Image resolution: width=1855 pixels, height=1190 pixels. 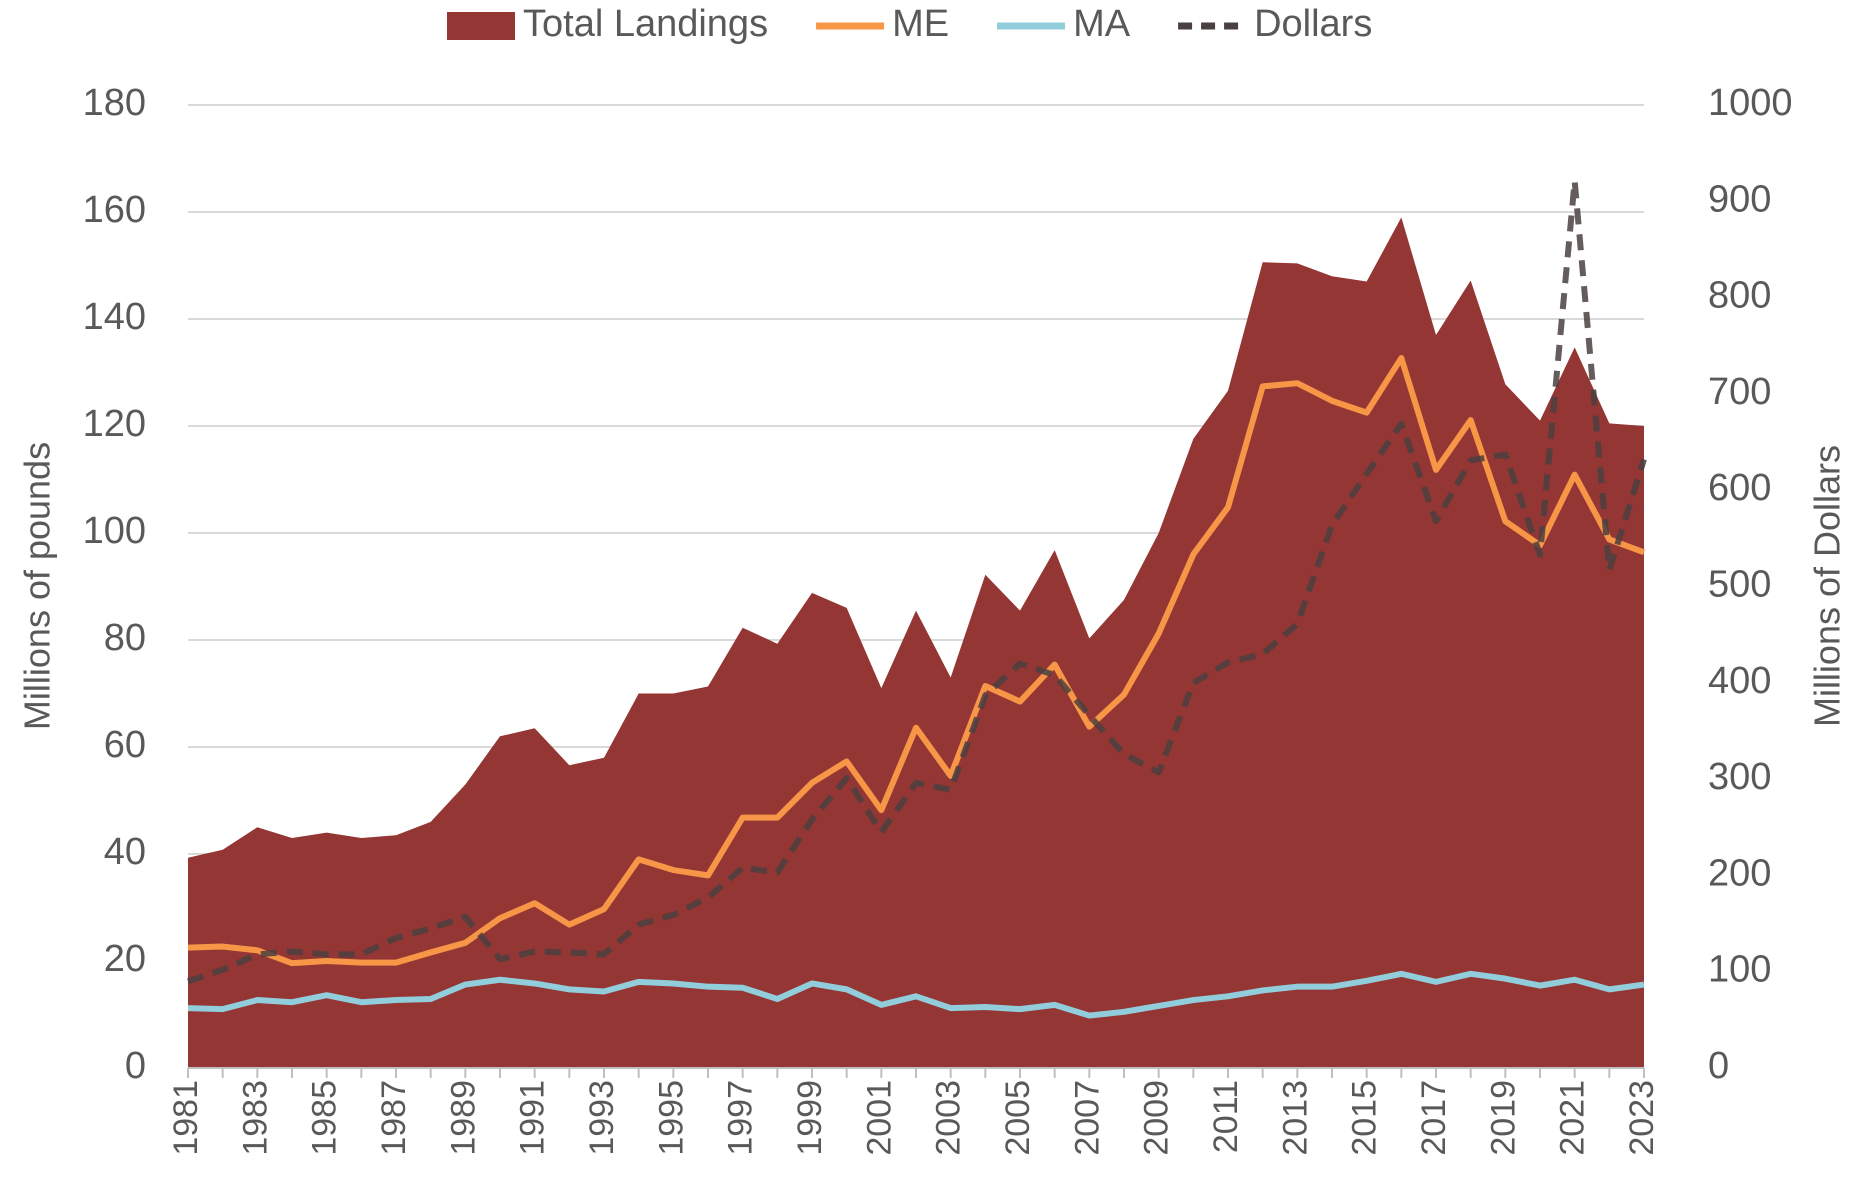 What do you see at coordinates (1503, 1118) in the screenshot?
I see `x-tick-label: 2019` at bounding box center [1503, 1118].